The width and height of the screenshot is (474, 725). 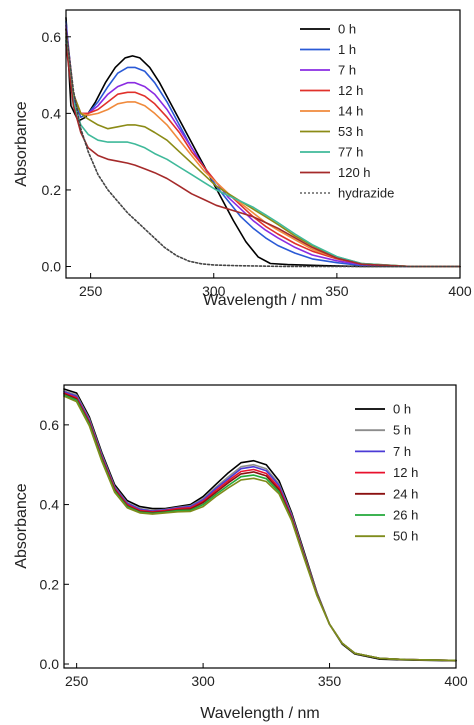 I want to click on top-legend-label-5: 53 h, so click(x=350, y=131).